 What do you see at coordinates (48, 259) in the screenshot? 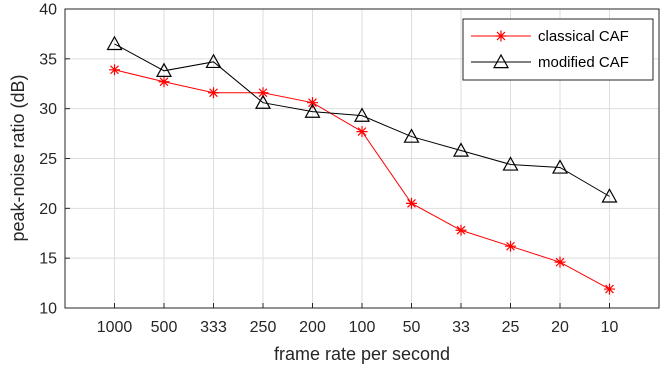
I see `y-tick-label: 15` at bounding box center [48, 259].